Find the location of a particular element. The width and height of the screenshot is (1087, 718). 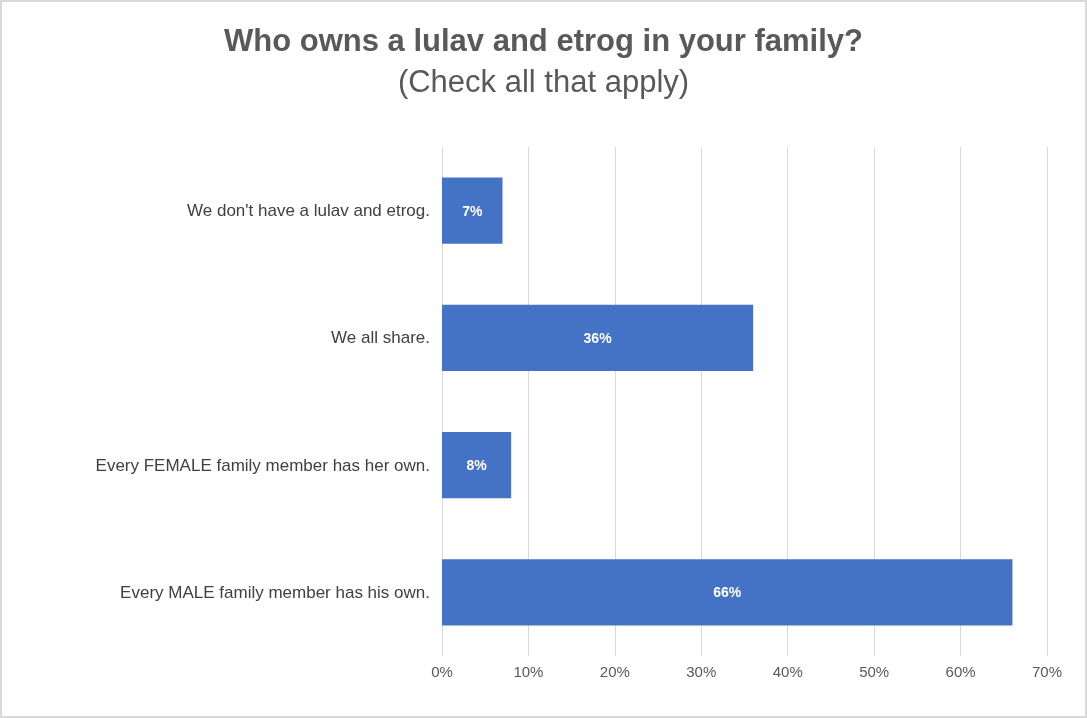

data-label: 66% is located at coordinates (727, 592).